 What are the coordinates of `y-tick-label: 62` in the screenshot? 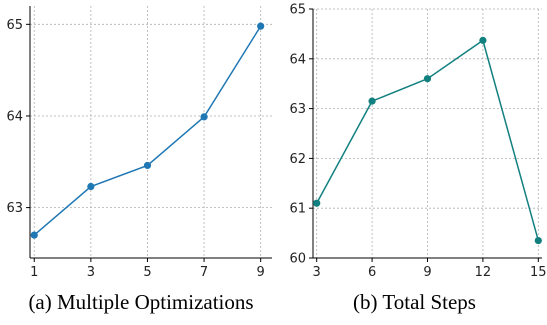 It's located at (297, 159).